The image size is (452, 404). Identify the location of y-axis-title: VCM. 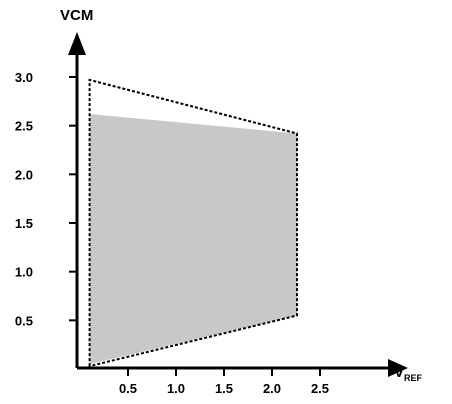
(76, 15).